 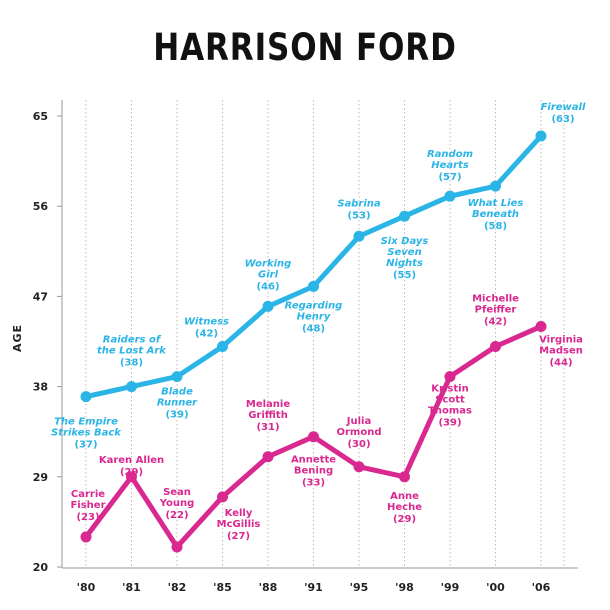 I want to click on data-label-line: Sean, so click(x=177, y=492).